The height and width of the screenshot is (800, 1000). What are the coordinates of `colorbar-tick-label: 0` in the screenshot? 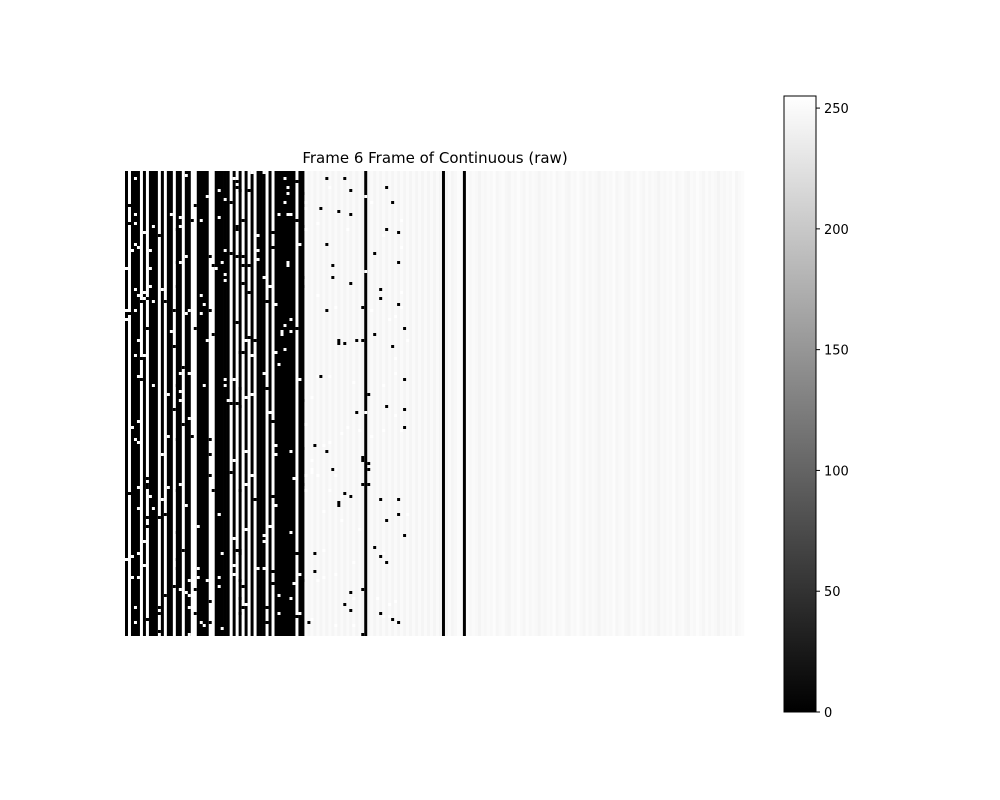 It's located at (828, 713).